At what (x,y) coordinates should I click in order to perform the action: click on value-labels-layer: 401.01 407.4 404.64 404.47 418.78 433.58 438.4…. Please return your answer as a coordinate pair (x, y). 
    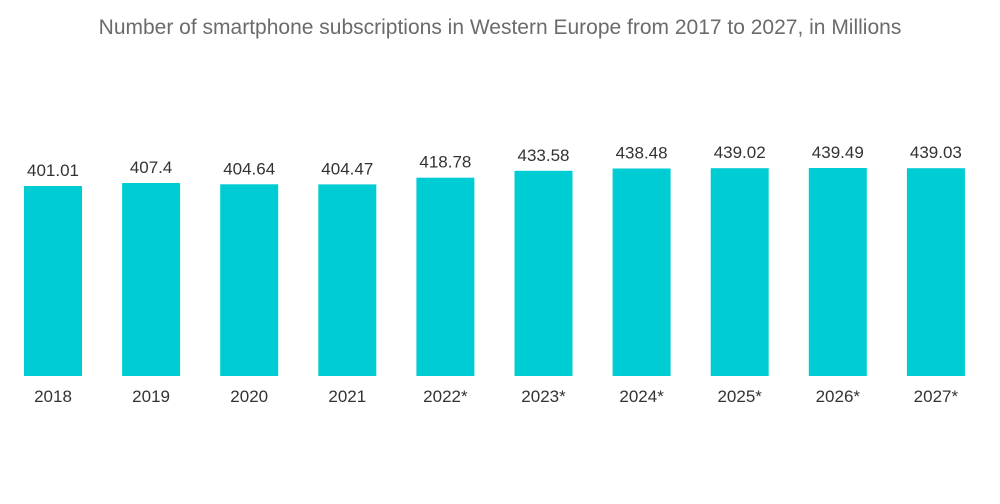
    Looking at the image, I should click on (494, 161).